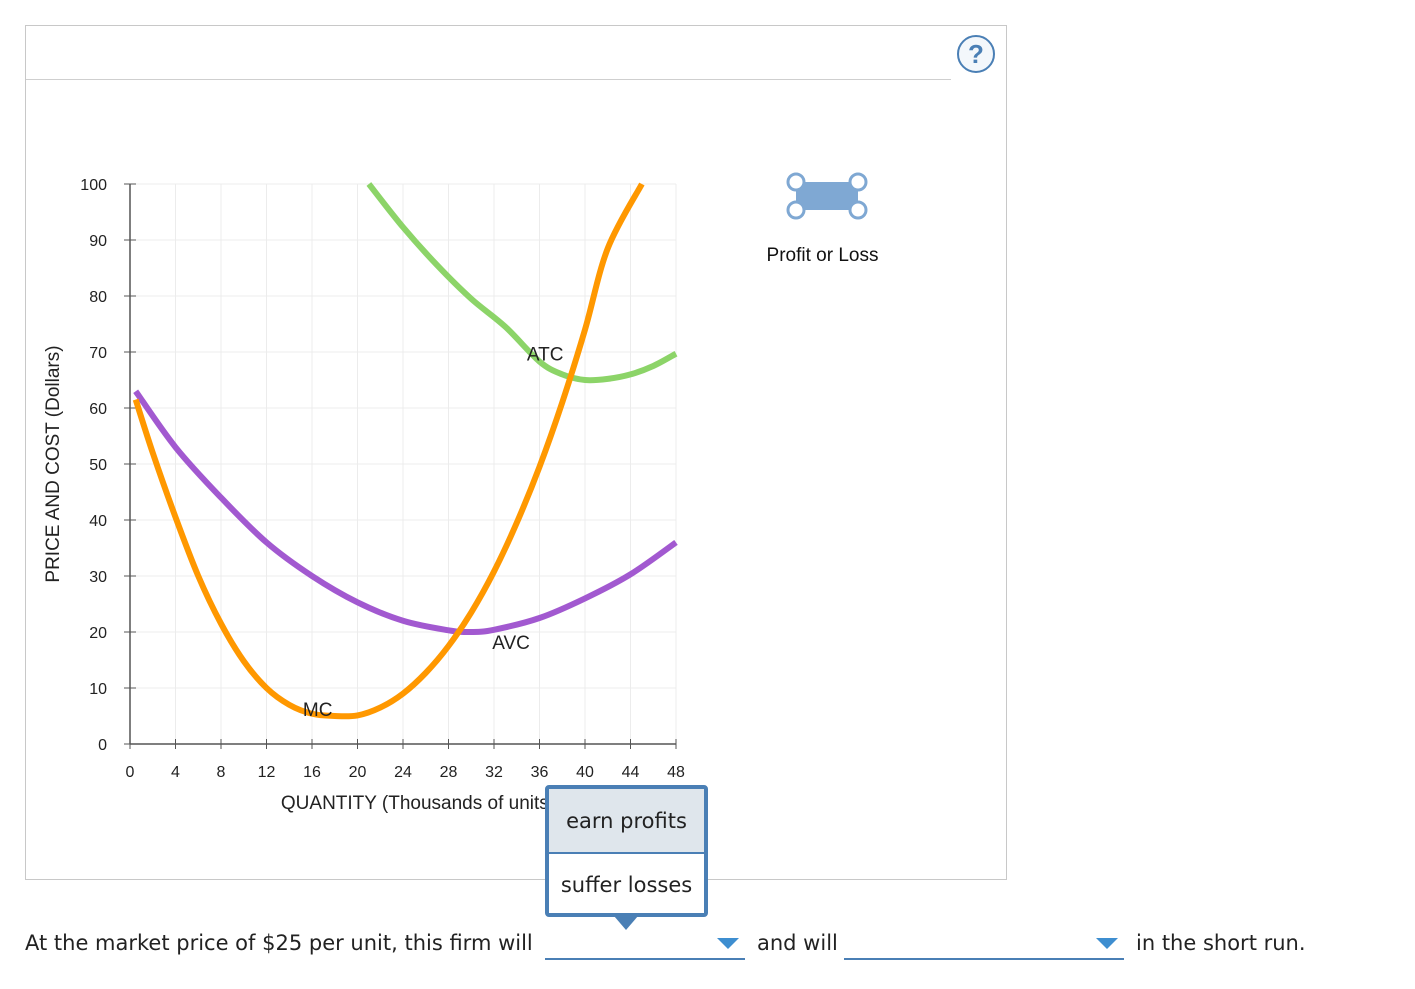 This screenshot has height=989, width=1415. What do you see at coordinates (488, 79) in the screenshot?
I see `panel-header-divider` at bounding box center [488, 79].